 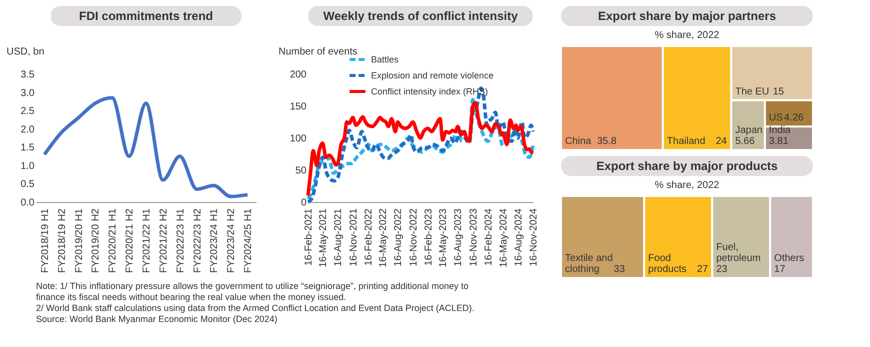 I want to click on y-tick-label: 3.0, so click(x=27, y=93).